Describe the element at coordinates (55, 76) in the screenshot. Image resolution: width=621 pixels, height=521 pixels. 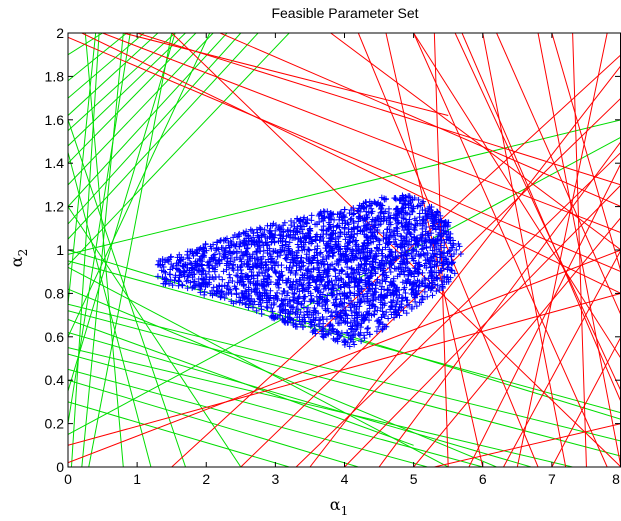
I see `y-tick-label: 1.8` at that location.